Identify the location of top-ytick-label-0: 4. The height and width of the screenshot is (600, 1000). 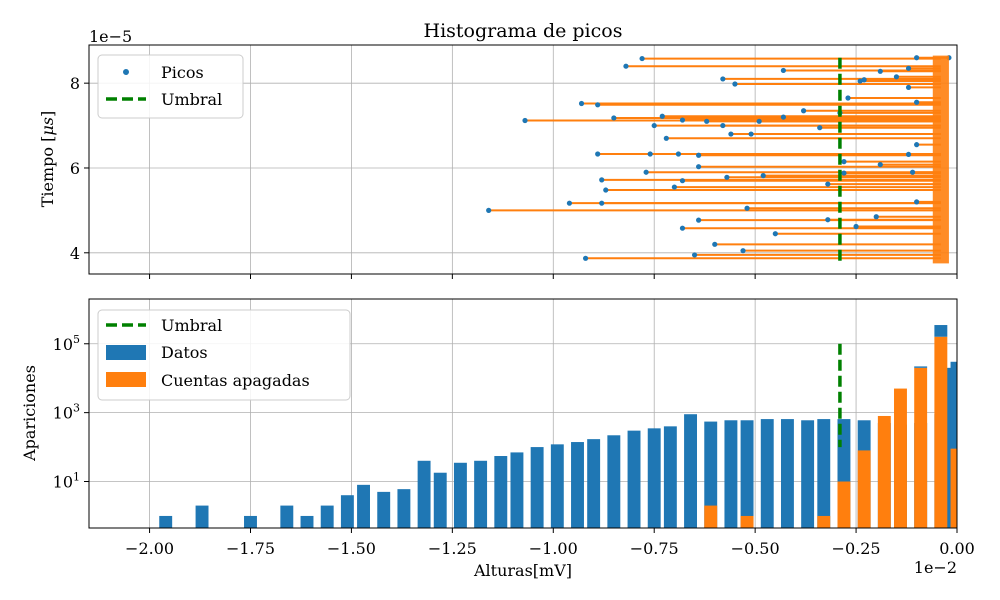
(75, 253).